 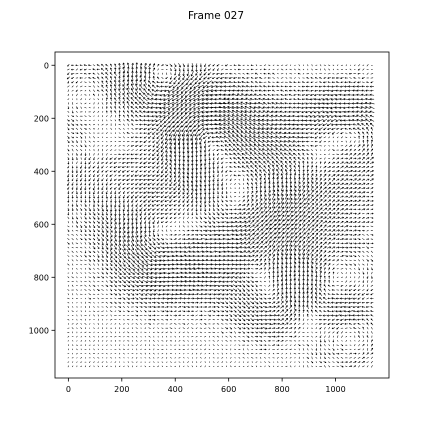 What do you see at coordinates (68, 389) in the screenshot?
I see `x-tick-label: 0` at bounding box center [68, 389].